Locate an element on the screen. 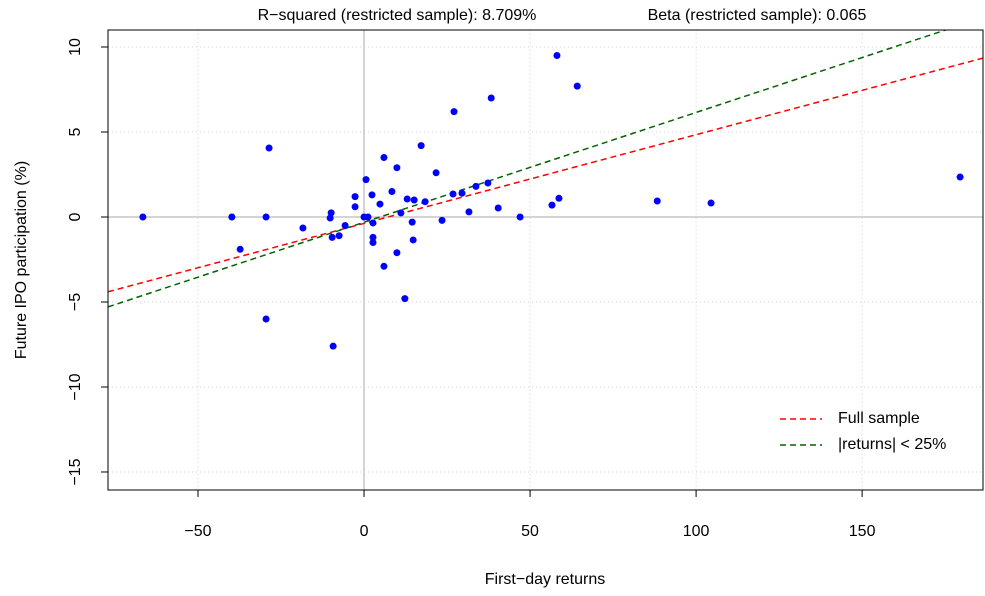 The width and height of the screenshot is (985, 596). y-tick-label: −5 is located at coordinates (75, 302).